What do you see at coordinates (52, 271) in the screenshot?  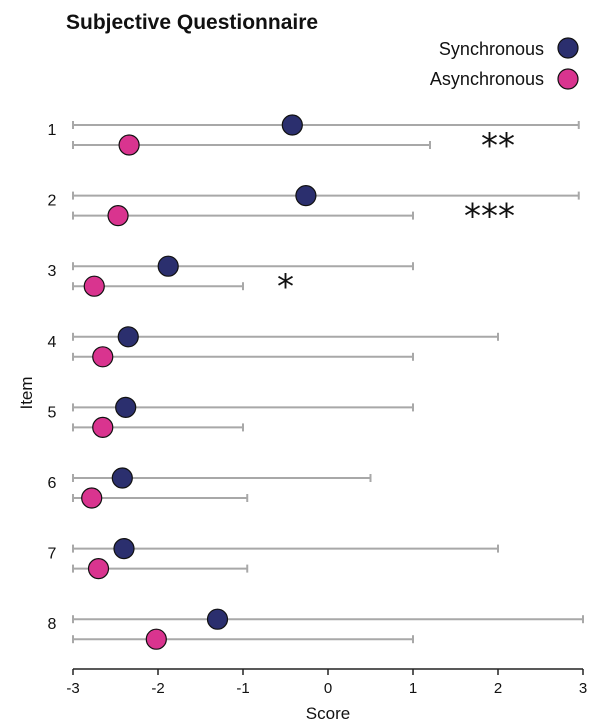 I see `item-label-3: 3` at bounding box center [52, 271].